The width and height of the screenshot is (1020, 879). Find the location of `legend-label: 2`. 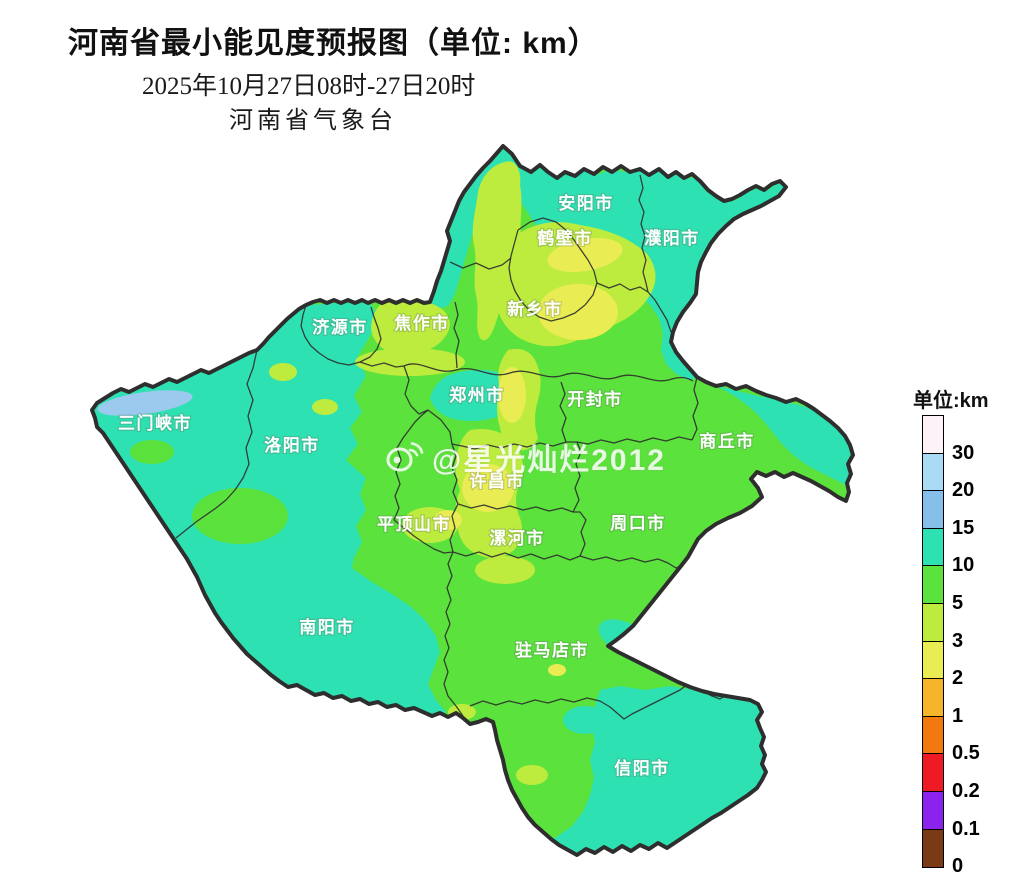

legend-label: 2 is located at coordinates (958, 678).